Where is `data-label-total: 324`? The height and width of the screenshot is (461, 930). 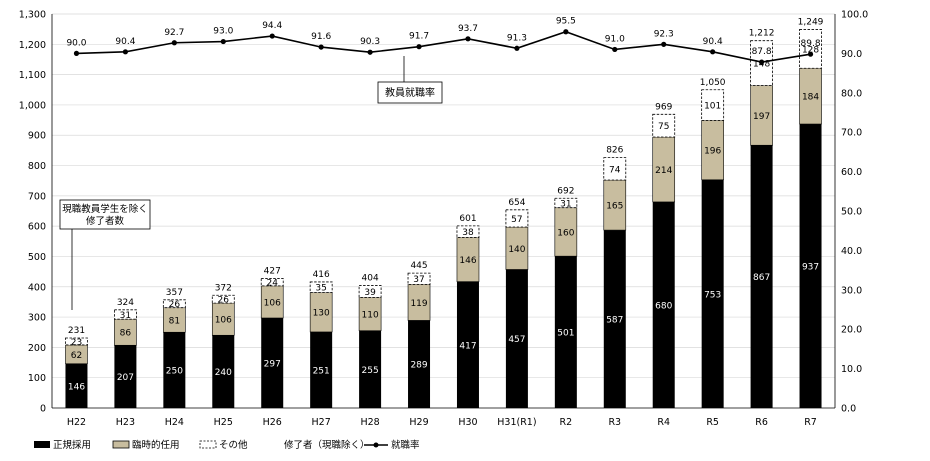
data-label-total: 324 is located at coordinates (125, 303).